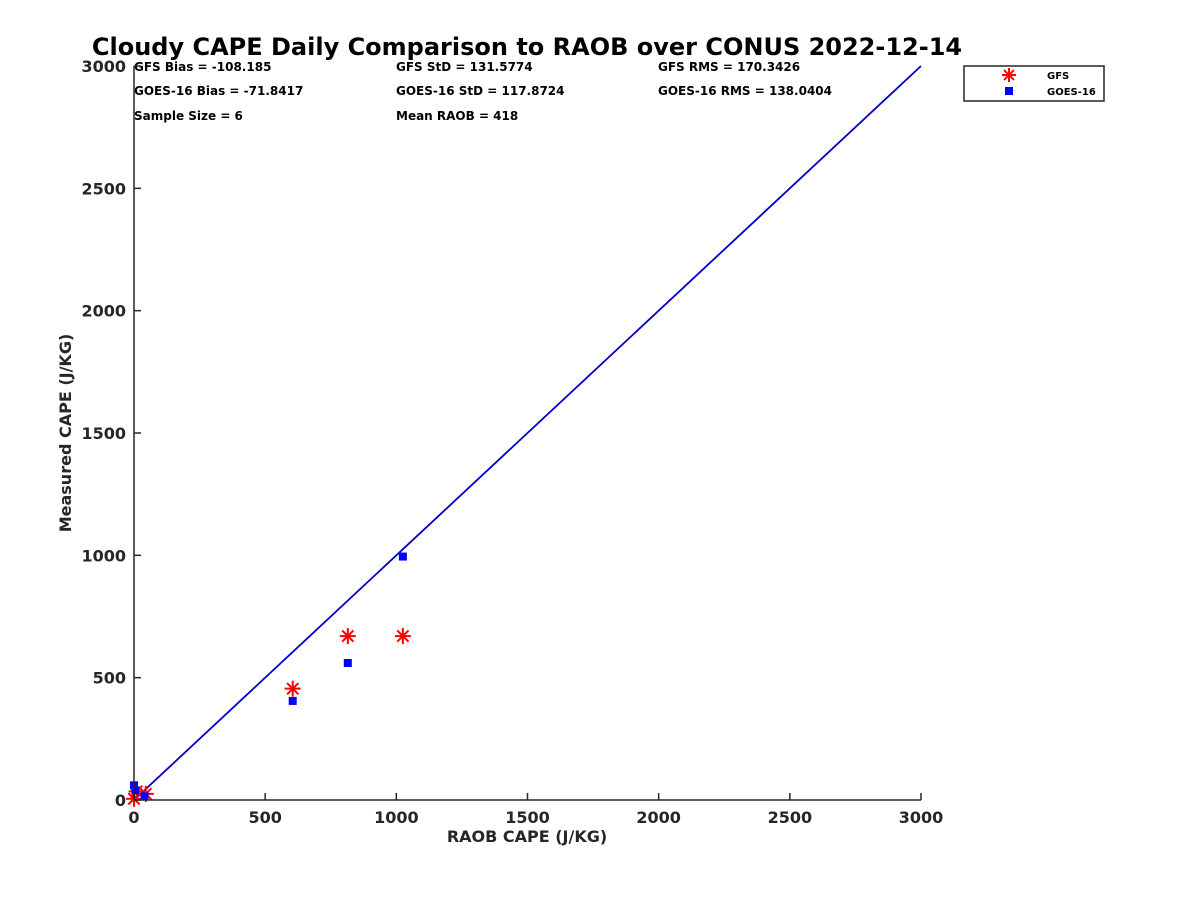 This screenshot has height=900, width=1200. I want to click on legend-box, so click(1034, 83).